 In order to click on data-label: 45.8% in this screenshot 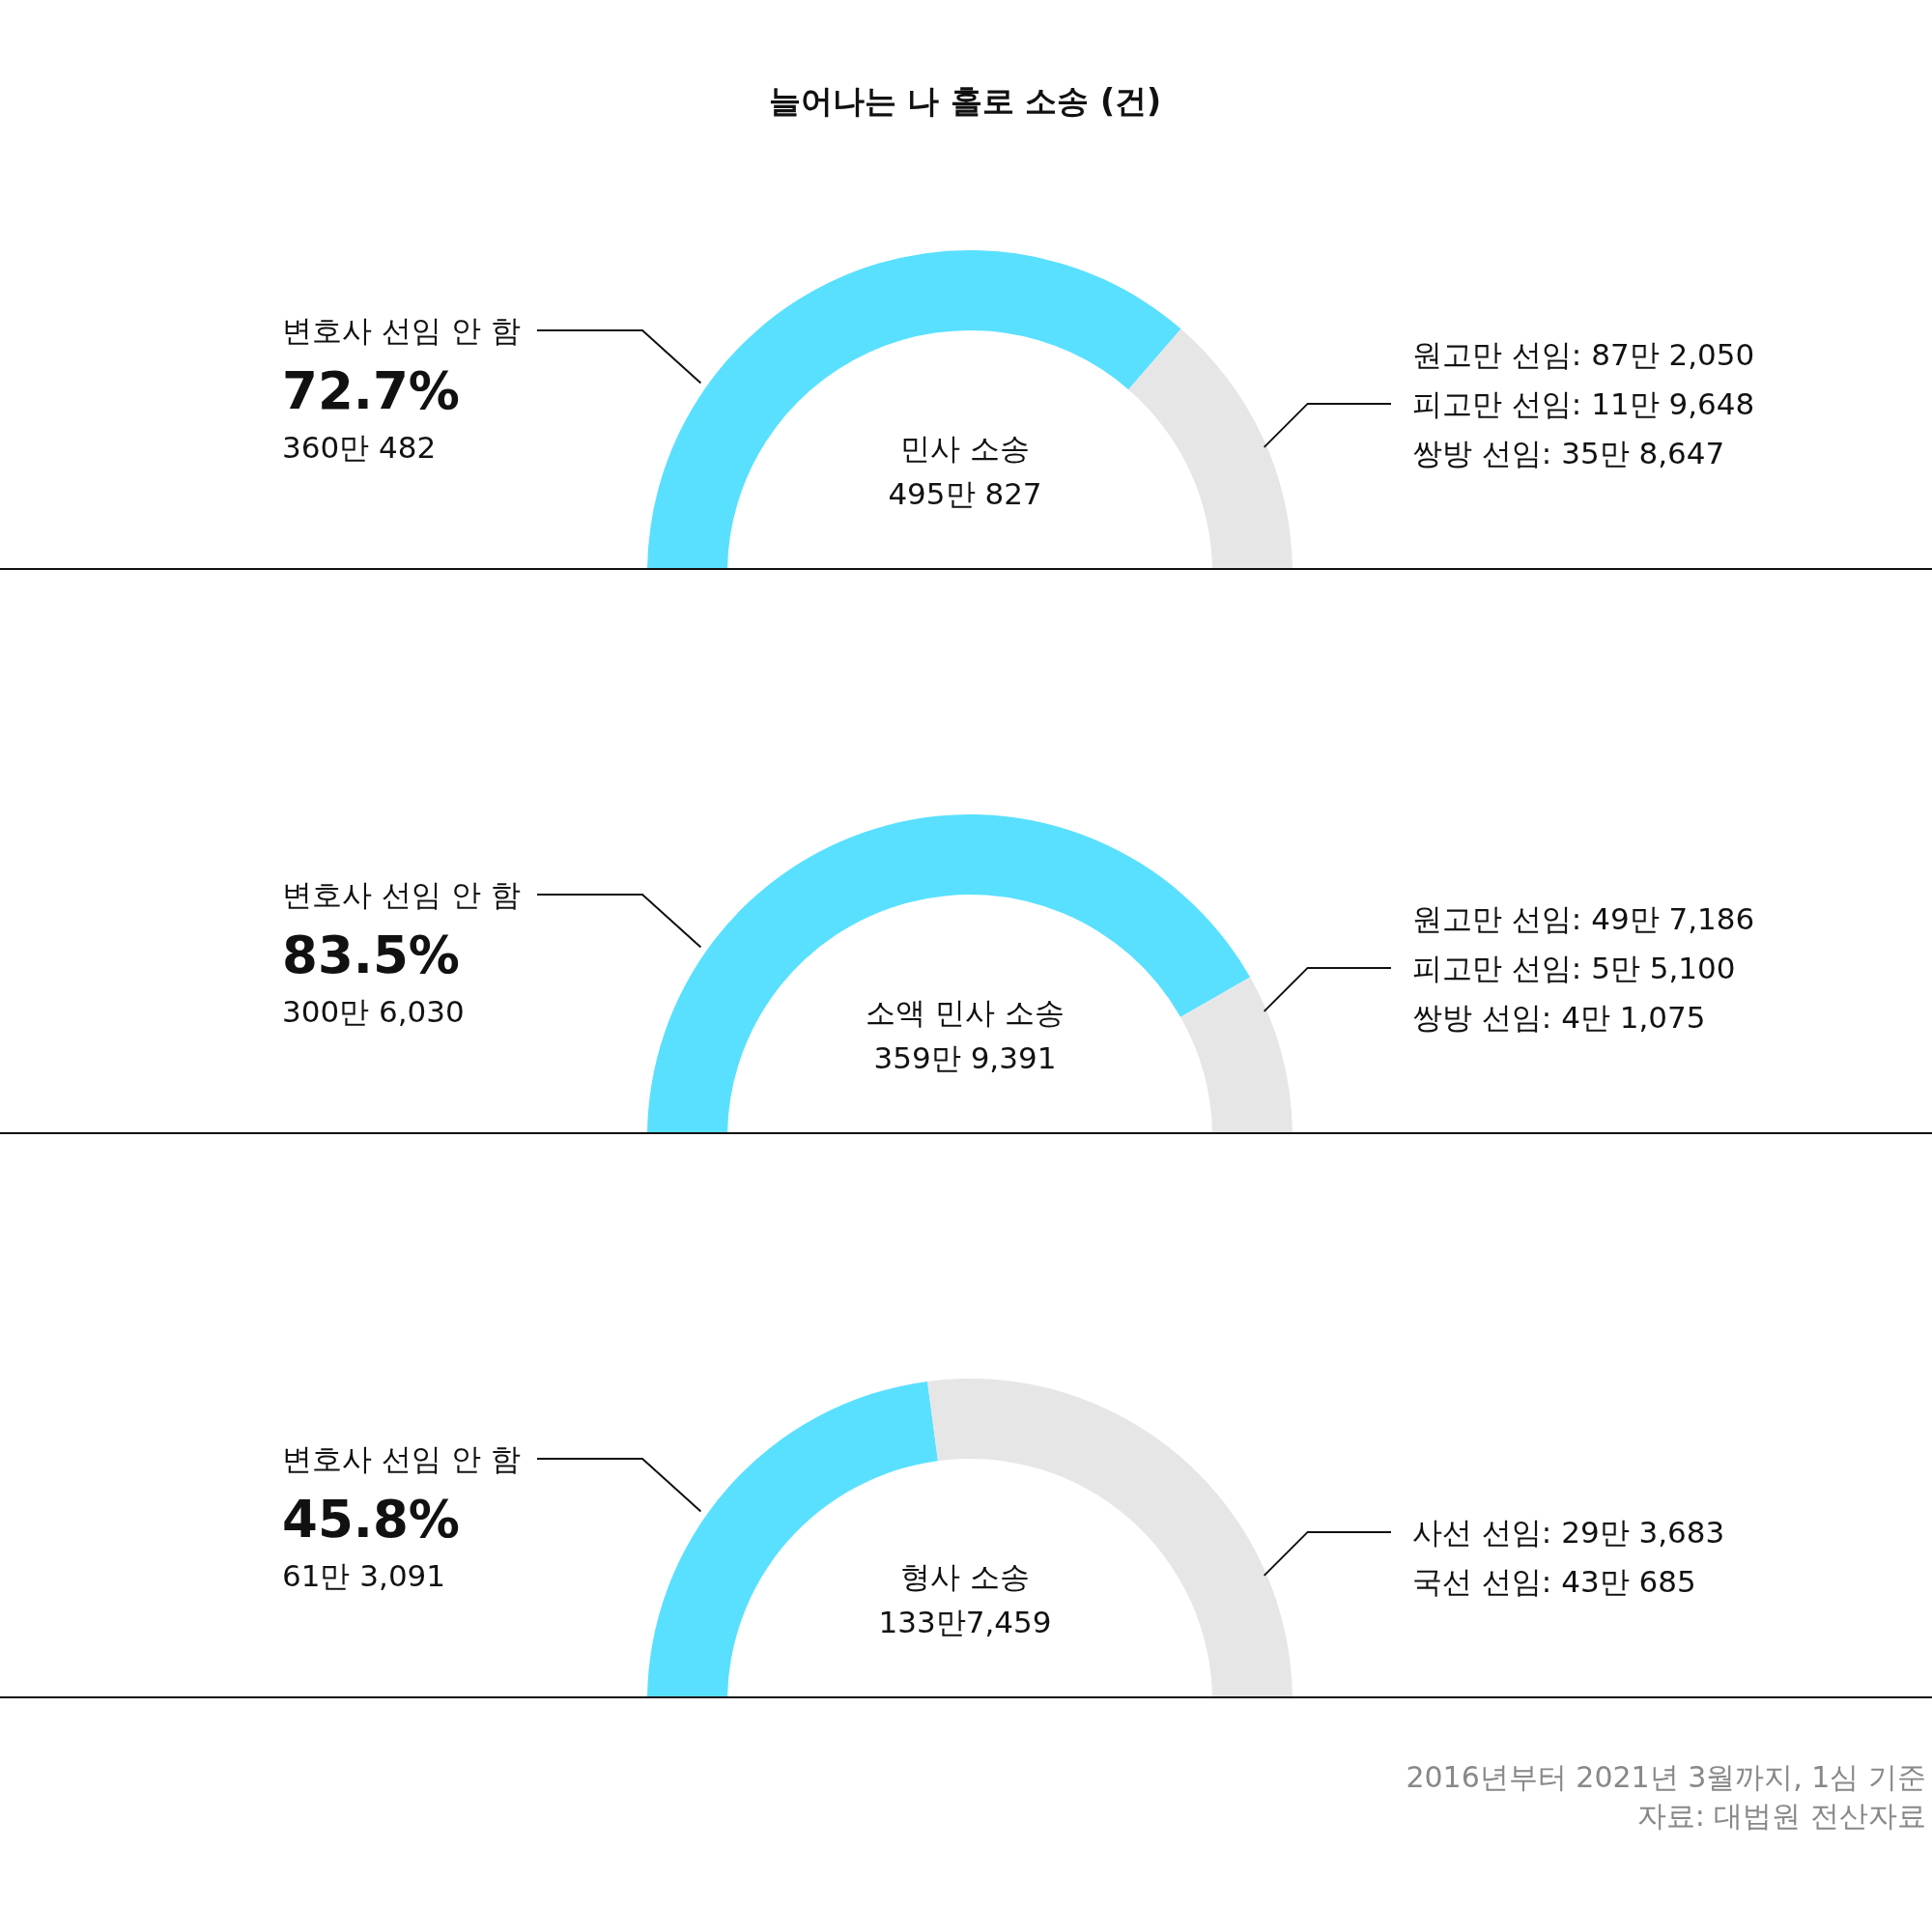, I will do `click(371, 1519)`.